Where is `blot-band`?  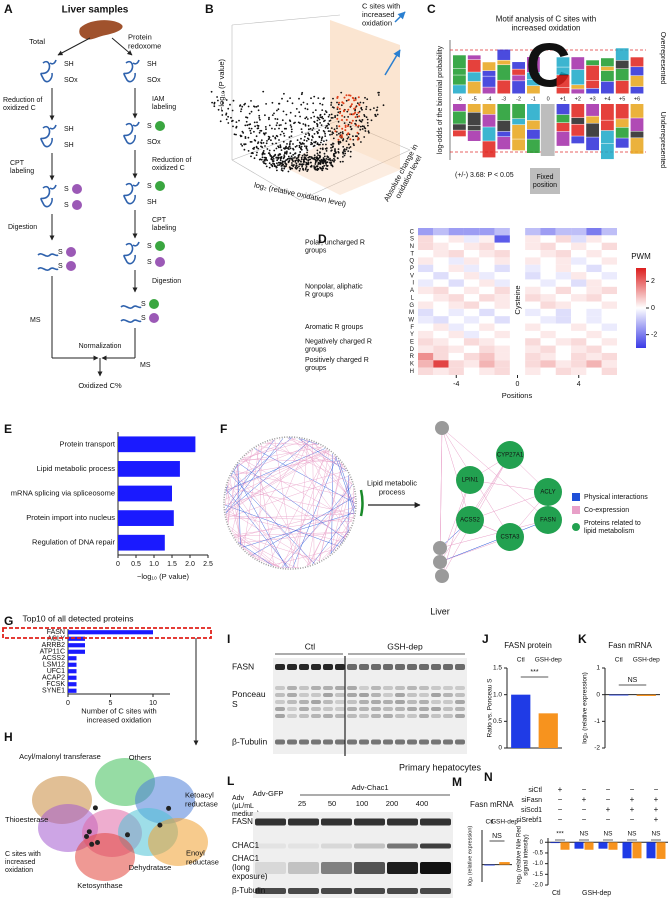 blot-band is located at coordinates (270, 891).